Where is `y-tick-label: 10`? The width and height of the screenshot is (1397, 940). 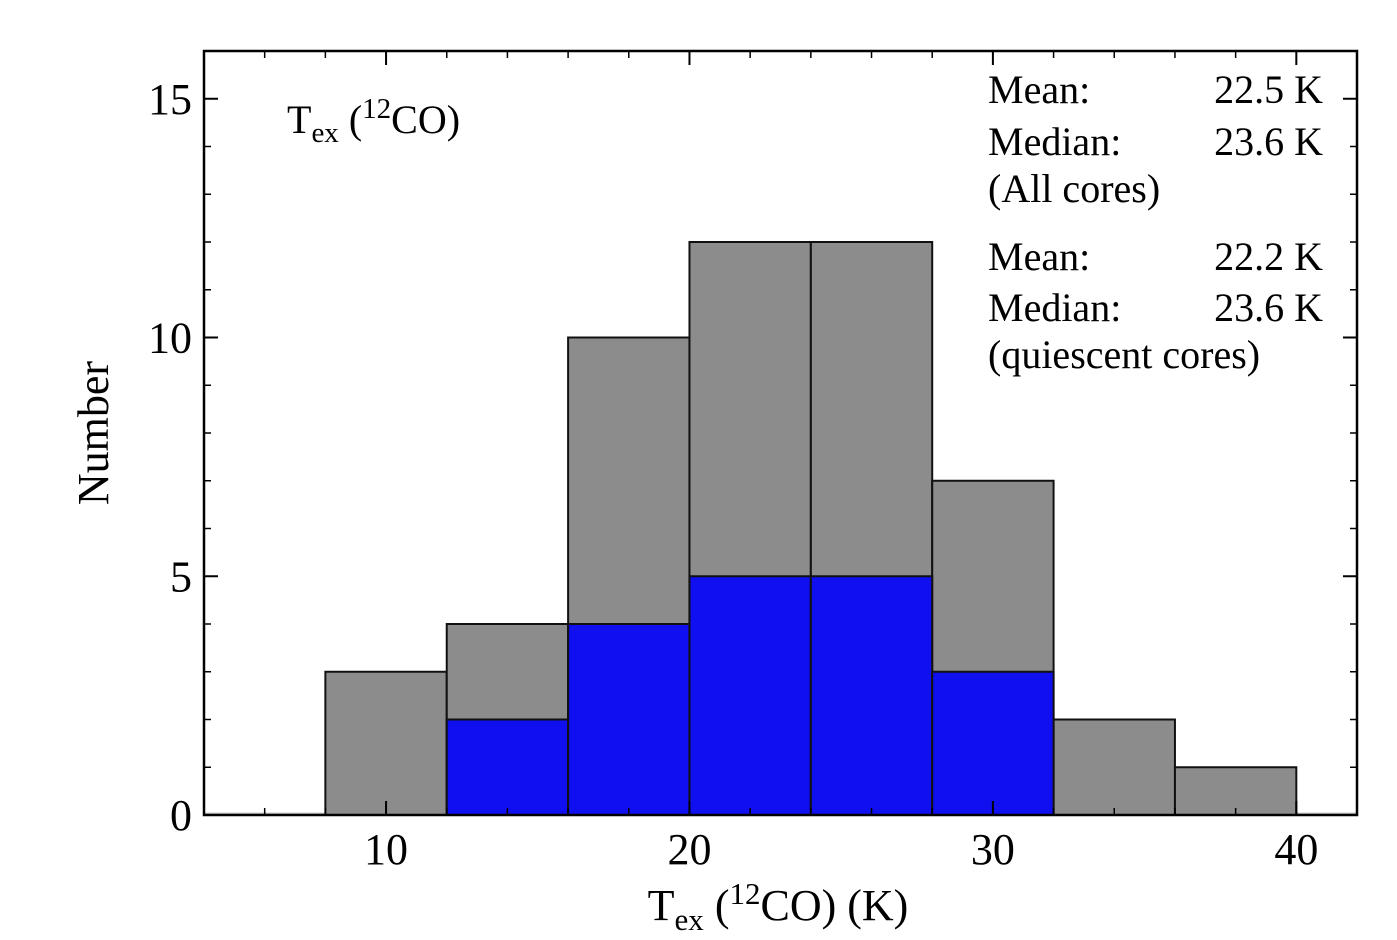 y-tick-label: 10 is located at coordinates (170, 338).